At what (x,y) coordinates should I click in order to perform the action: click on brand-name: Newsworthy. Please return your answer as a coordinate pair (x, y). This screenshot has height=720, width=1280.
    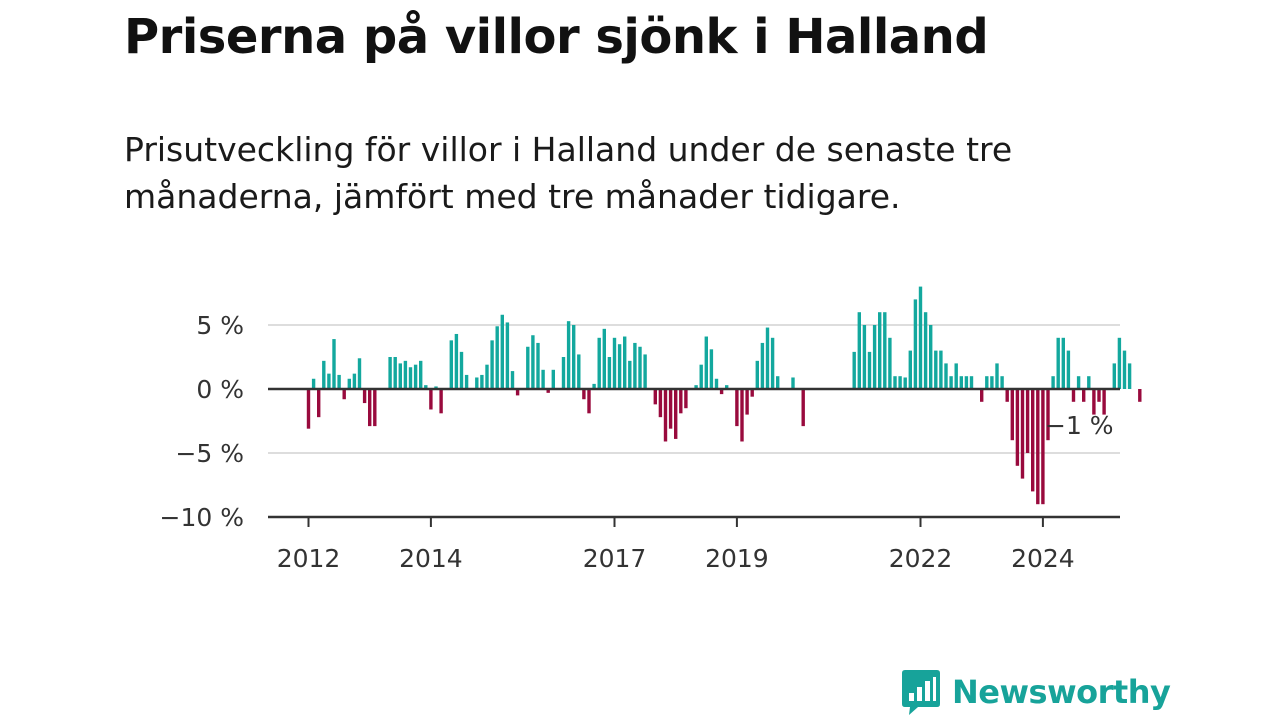
    Looking at the image, I should click on (1061, 692).